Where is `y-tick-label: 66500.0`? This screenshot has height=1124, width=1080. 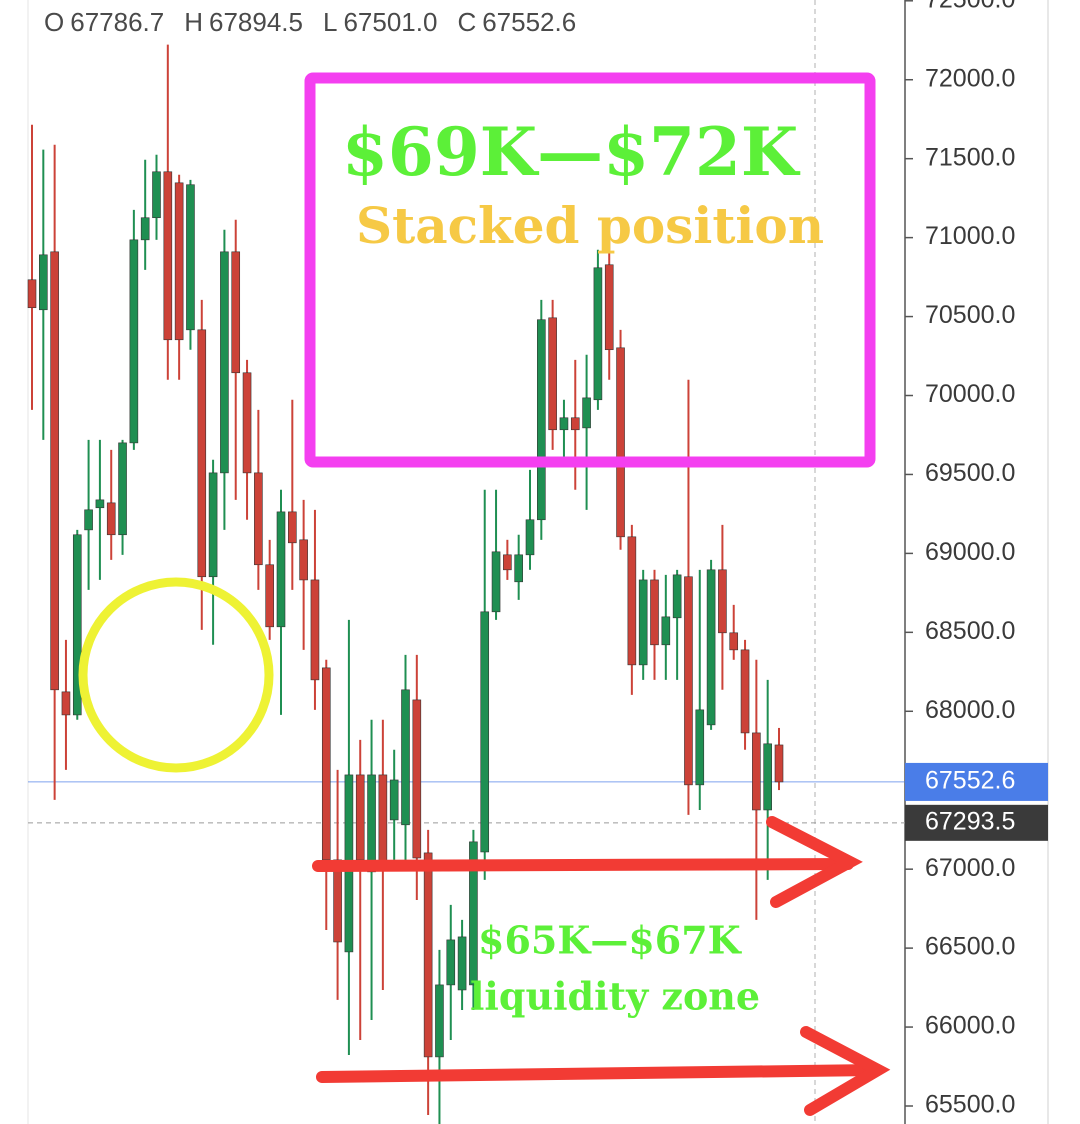
y-tick-label: 66500.0 is located at coordinates (970, 947).